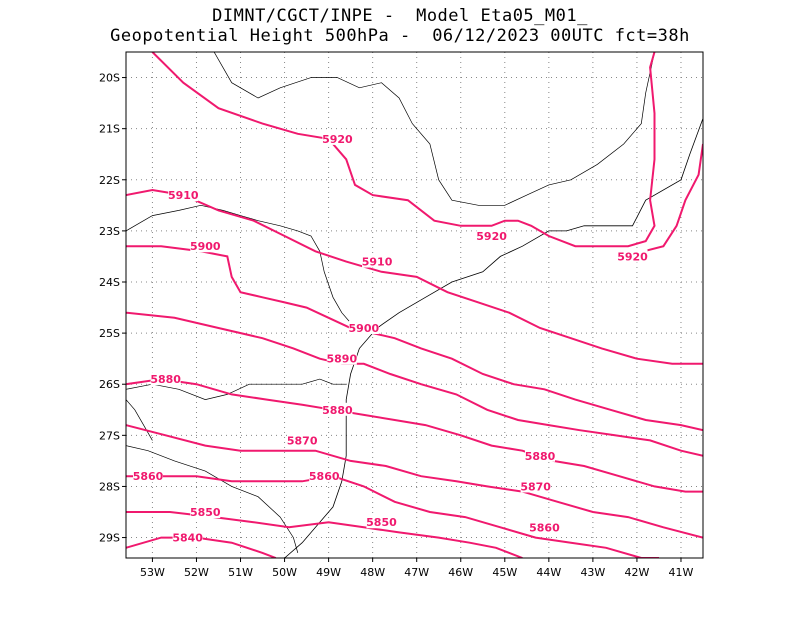  What do you see at coordinates (109, 78) in the screenshot?
I see `y-tick-label: 20S` at bounding box center [109, 78].